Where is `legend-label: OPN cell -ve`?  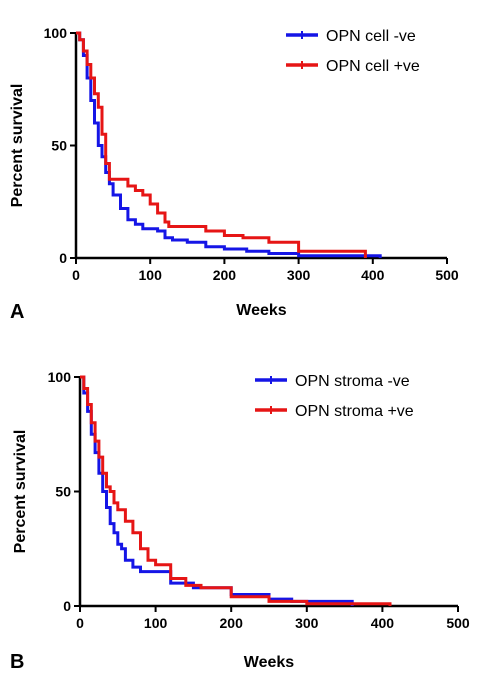
legend-label: OPN cell -ve is located at coordinates (371, 36).